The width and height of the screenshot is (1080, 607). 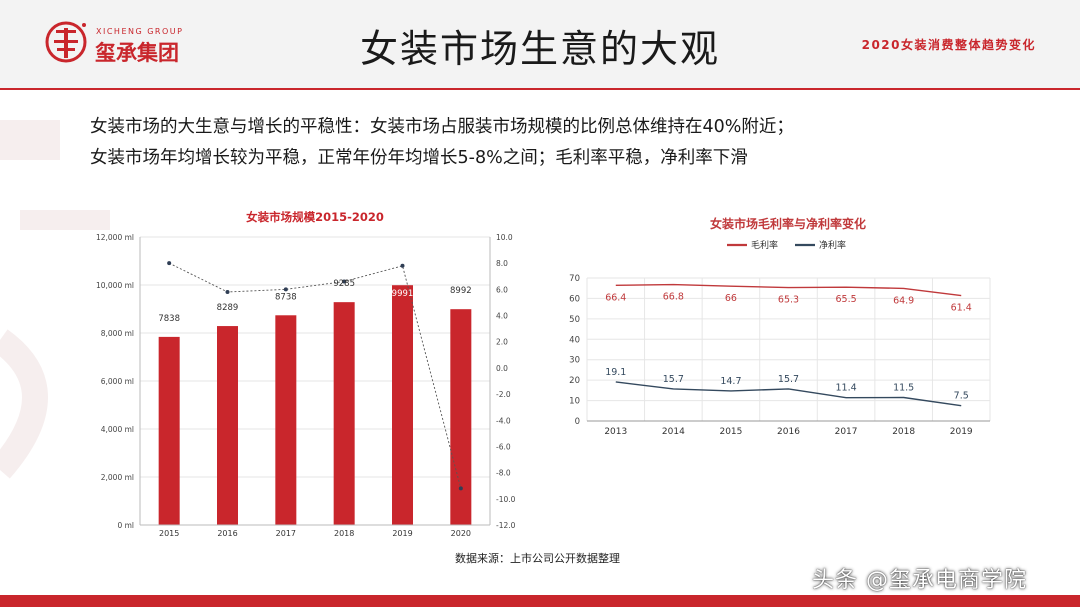 What do you see at coordinates (502, 342) in the screenshot?
I see `chart1-right-tick: 2.0` at bounding box center [502, 342].